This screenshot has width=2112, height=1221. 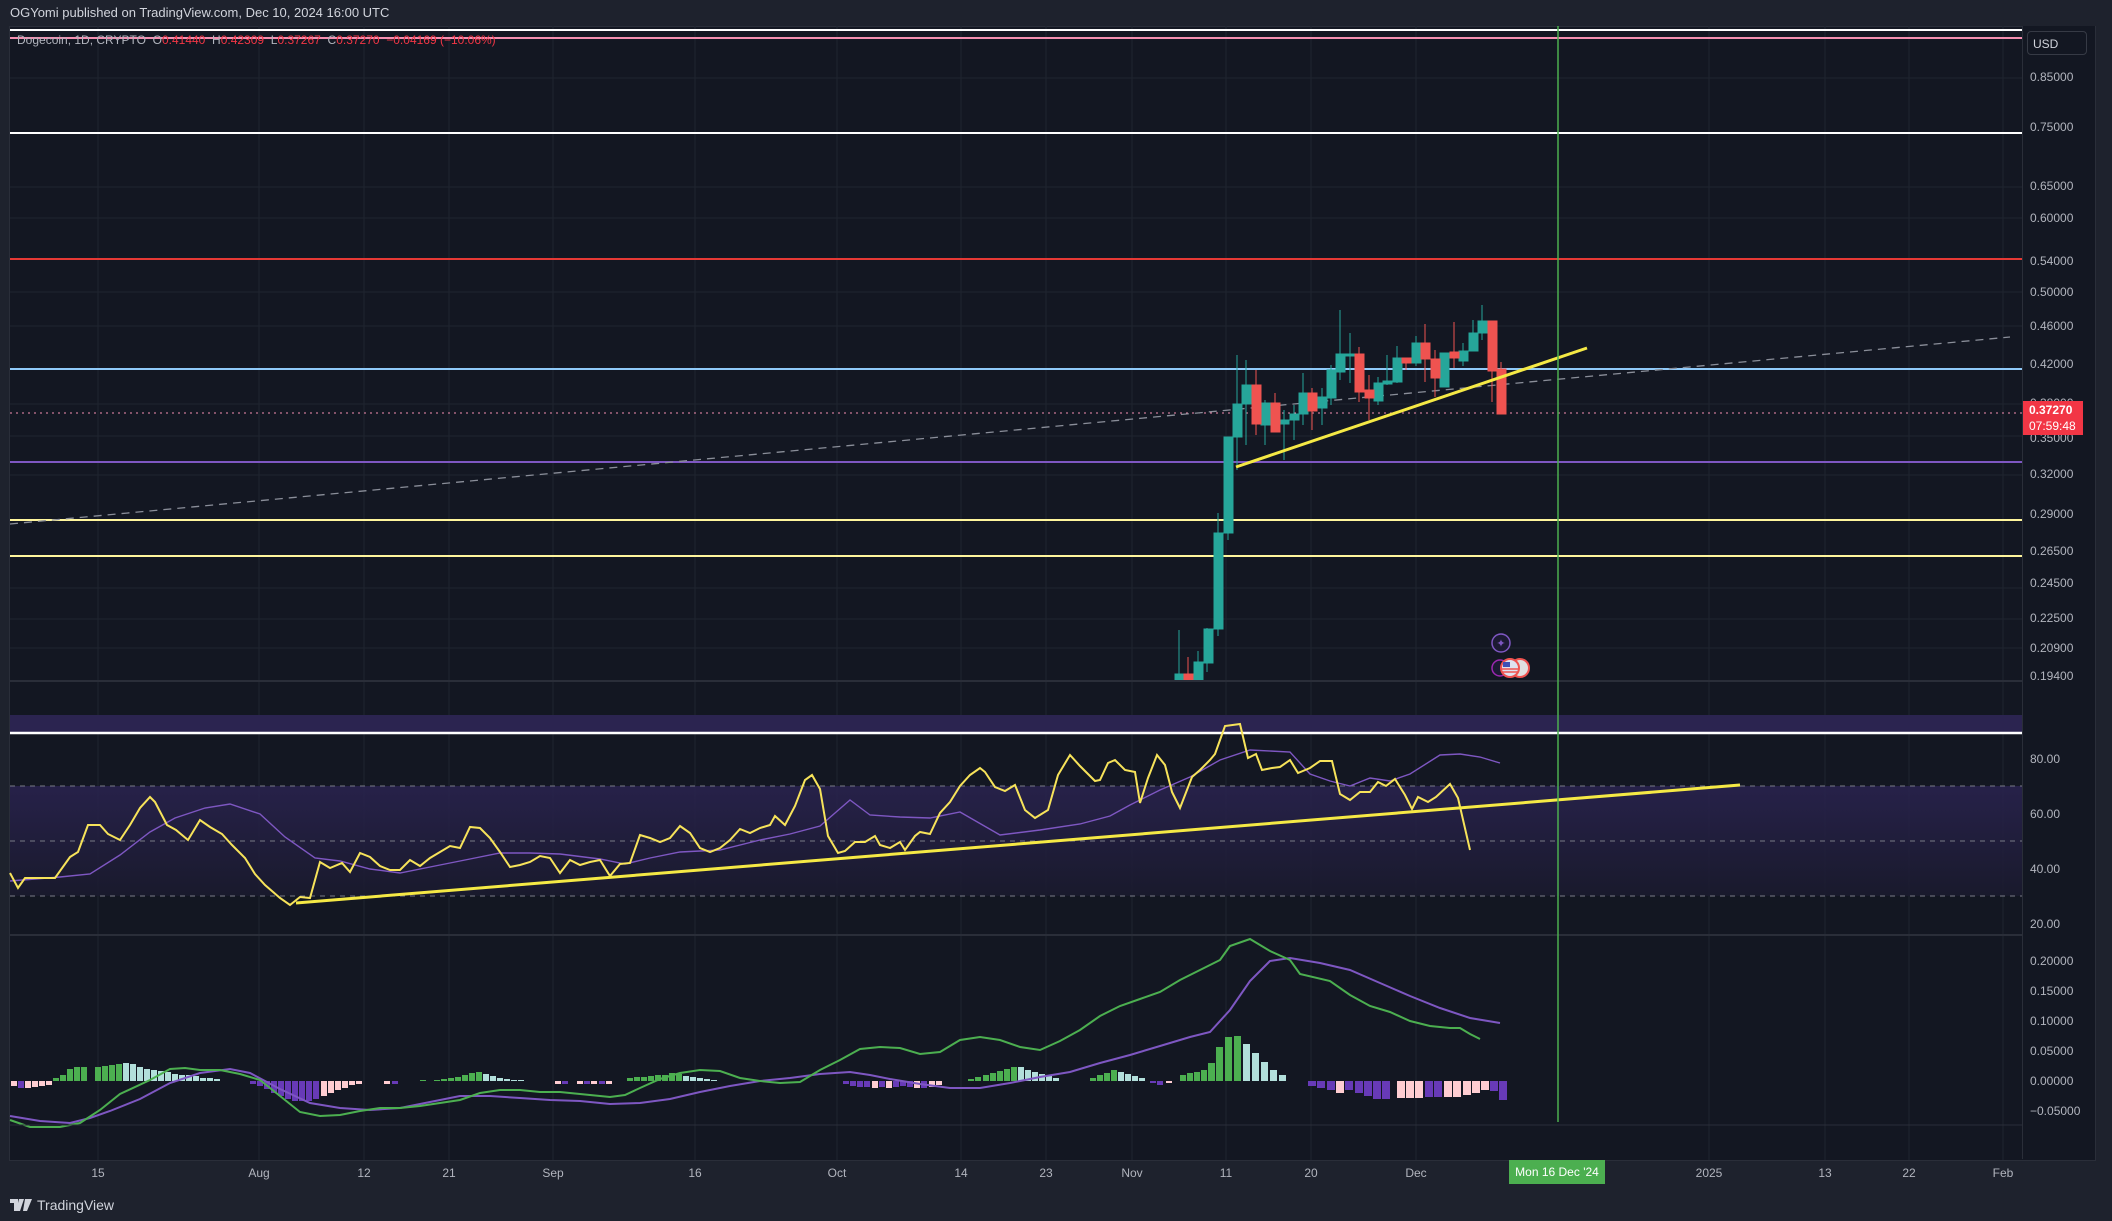 I want to click on macd-tick: 0.15000, so click(x=2052, y=991).